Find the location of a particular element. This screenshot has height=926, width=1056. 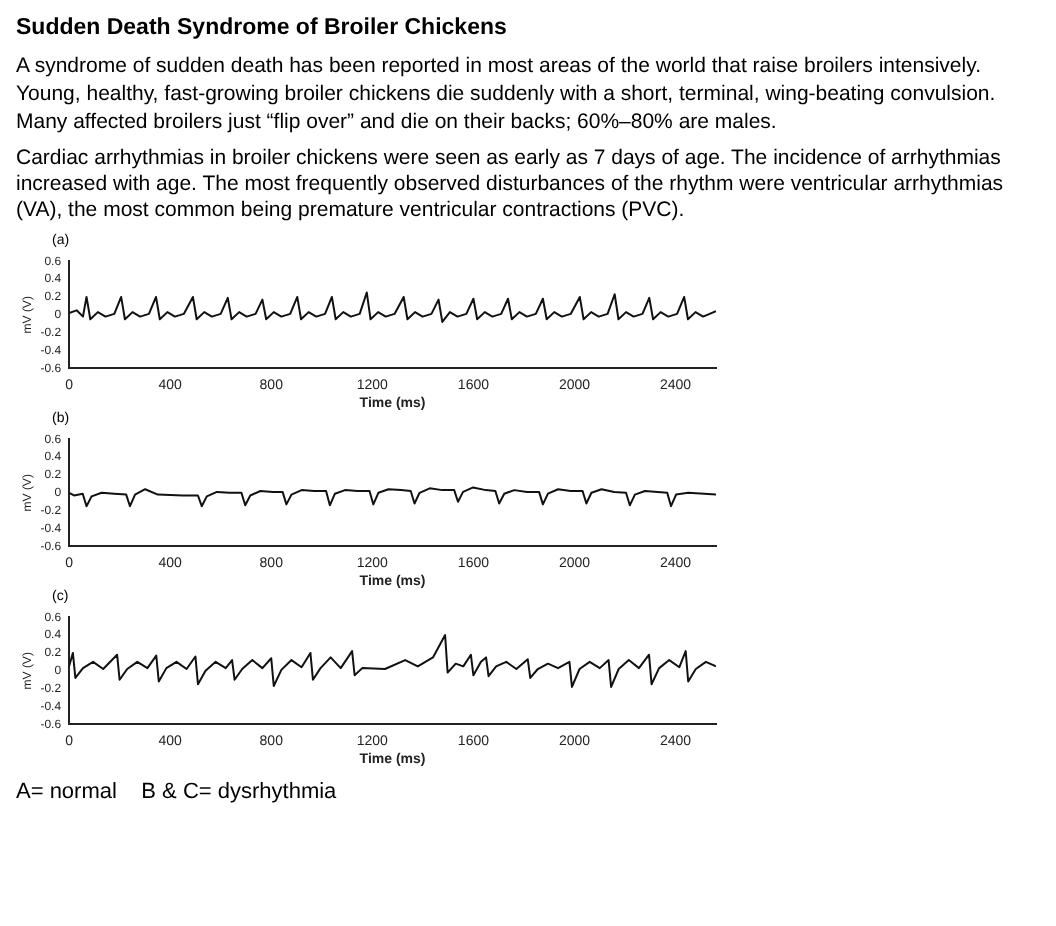

chart-subtitle: A syndrome of sudden death has been reported in most areas of the world that raise broilers intensively. Young, healthy, fast-growing broiler chickens die suddenly with a short, terminal, wing-beating convulsion. Many affected broilers just “flip over” and die on their backs; 60%–80% are males. is located at coordinates (507, 94).